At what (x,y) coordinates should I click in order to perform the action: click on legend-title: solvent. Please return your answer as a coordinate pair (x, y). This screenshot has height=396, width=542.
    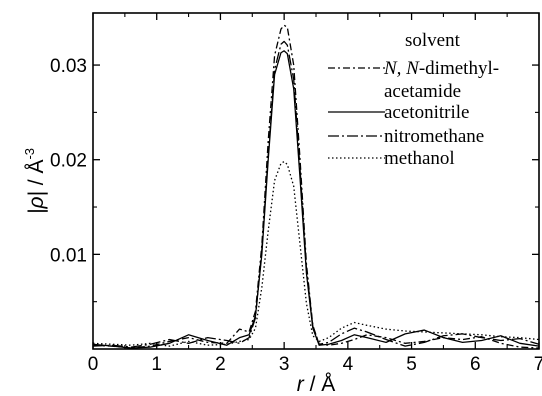
    Looking at the image, I should click on (433, 40).